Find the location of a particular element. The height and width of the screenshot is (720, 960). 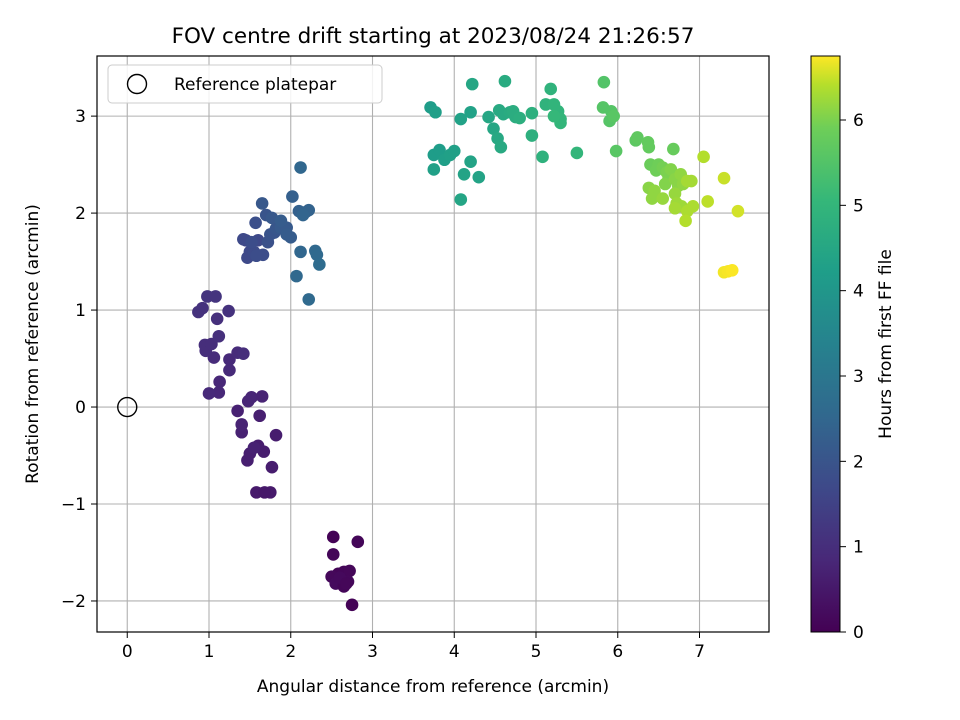

legend: Reference platepar is located at coordinates (245, 84).